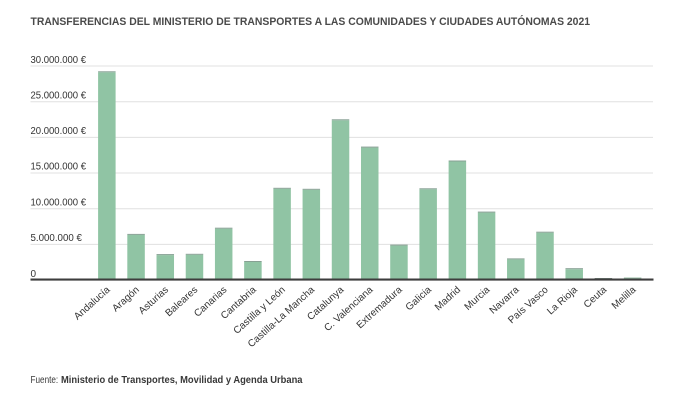 The height and width of the screenshot is (408, 681). Describe the element at coordinates (59, 95) in the screenshot. I see `svg-text: 25.000.000 €` at that location.